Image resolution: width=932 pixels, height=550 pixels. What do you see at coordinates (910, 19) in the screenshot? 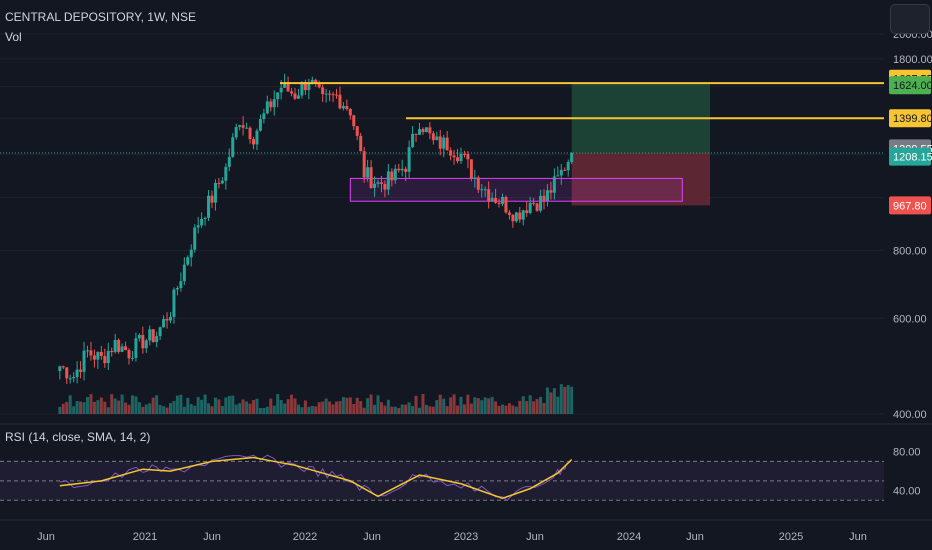
I see `settings-button` at bounding box center [910, 19].